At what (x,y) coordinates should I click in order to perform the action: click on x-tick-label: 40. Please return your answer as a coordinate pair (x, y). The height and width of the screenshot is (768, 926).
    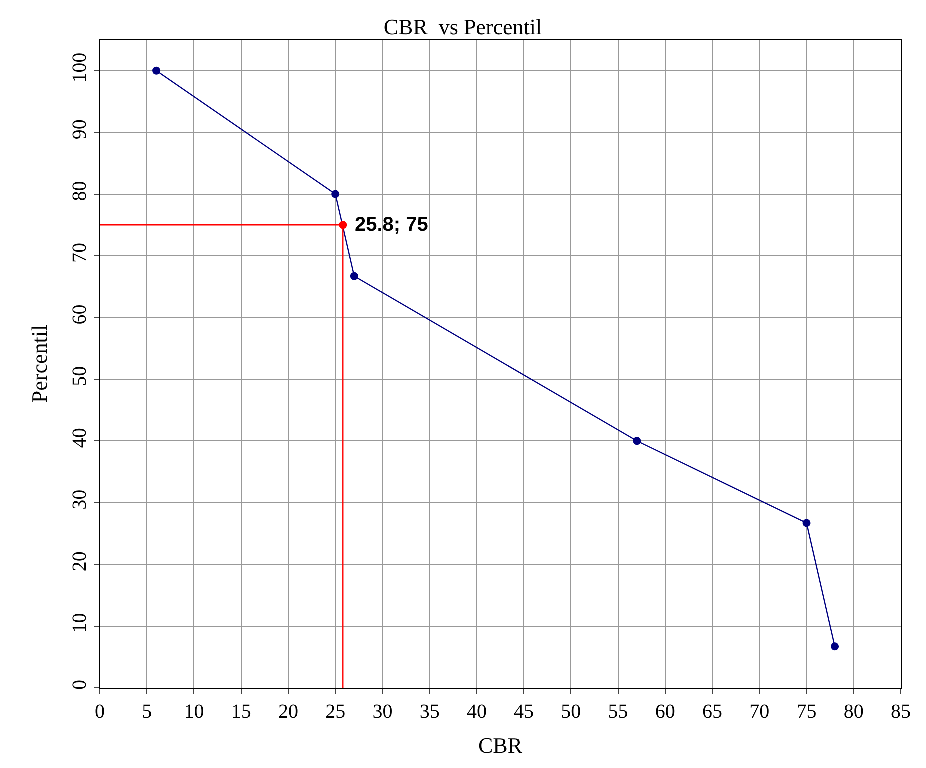
    Looking at the image, I should click on (476, 712).